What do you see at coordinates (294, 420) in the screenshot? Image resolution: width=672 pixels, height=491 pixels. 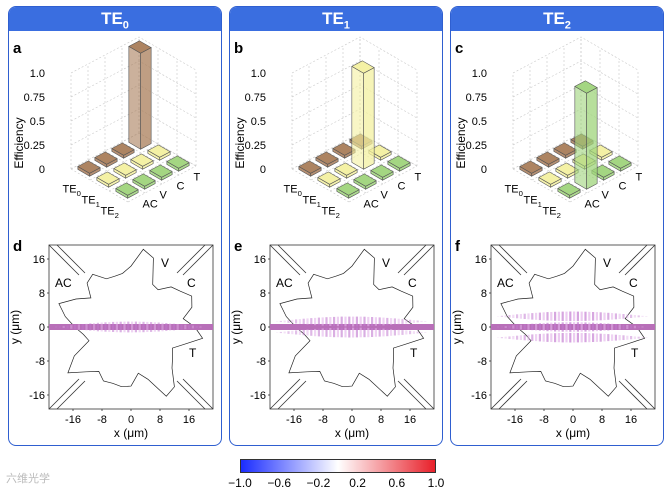 I see `x-tick-label: -16` at bounding box center [294, 420].